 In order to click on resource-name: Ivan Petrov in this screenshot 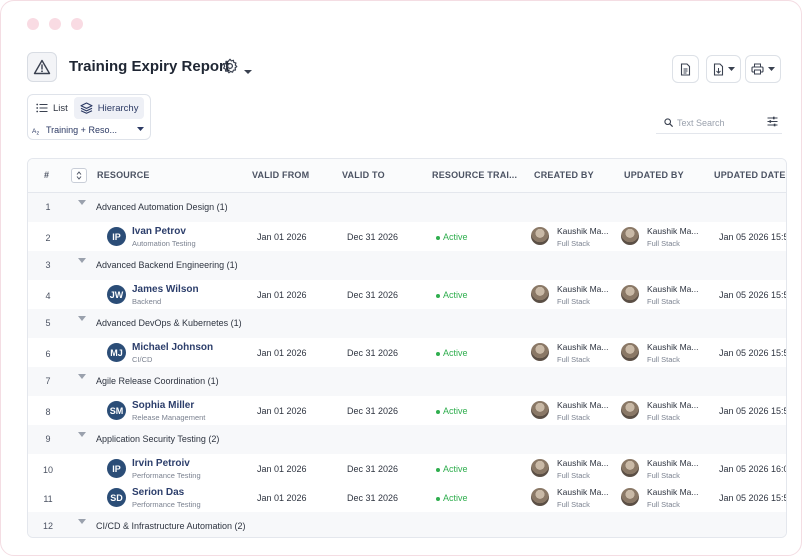, I will do `click(159, 231)`.